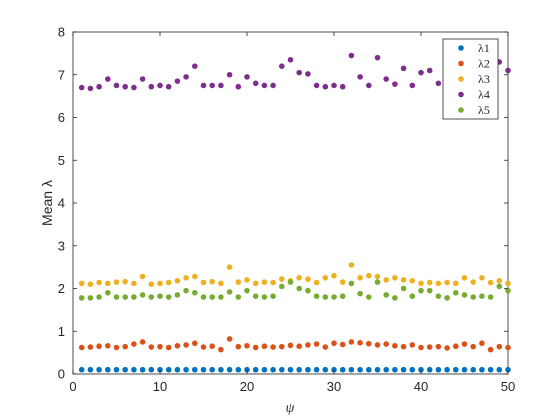 Image resolution: width=560 pixels, height=420 pixels. I want to click on y-axis-label: Mean λ, so click(47, 203).